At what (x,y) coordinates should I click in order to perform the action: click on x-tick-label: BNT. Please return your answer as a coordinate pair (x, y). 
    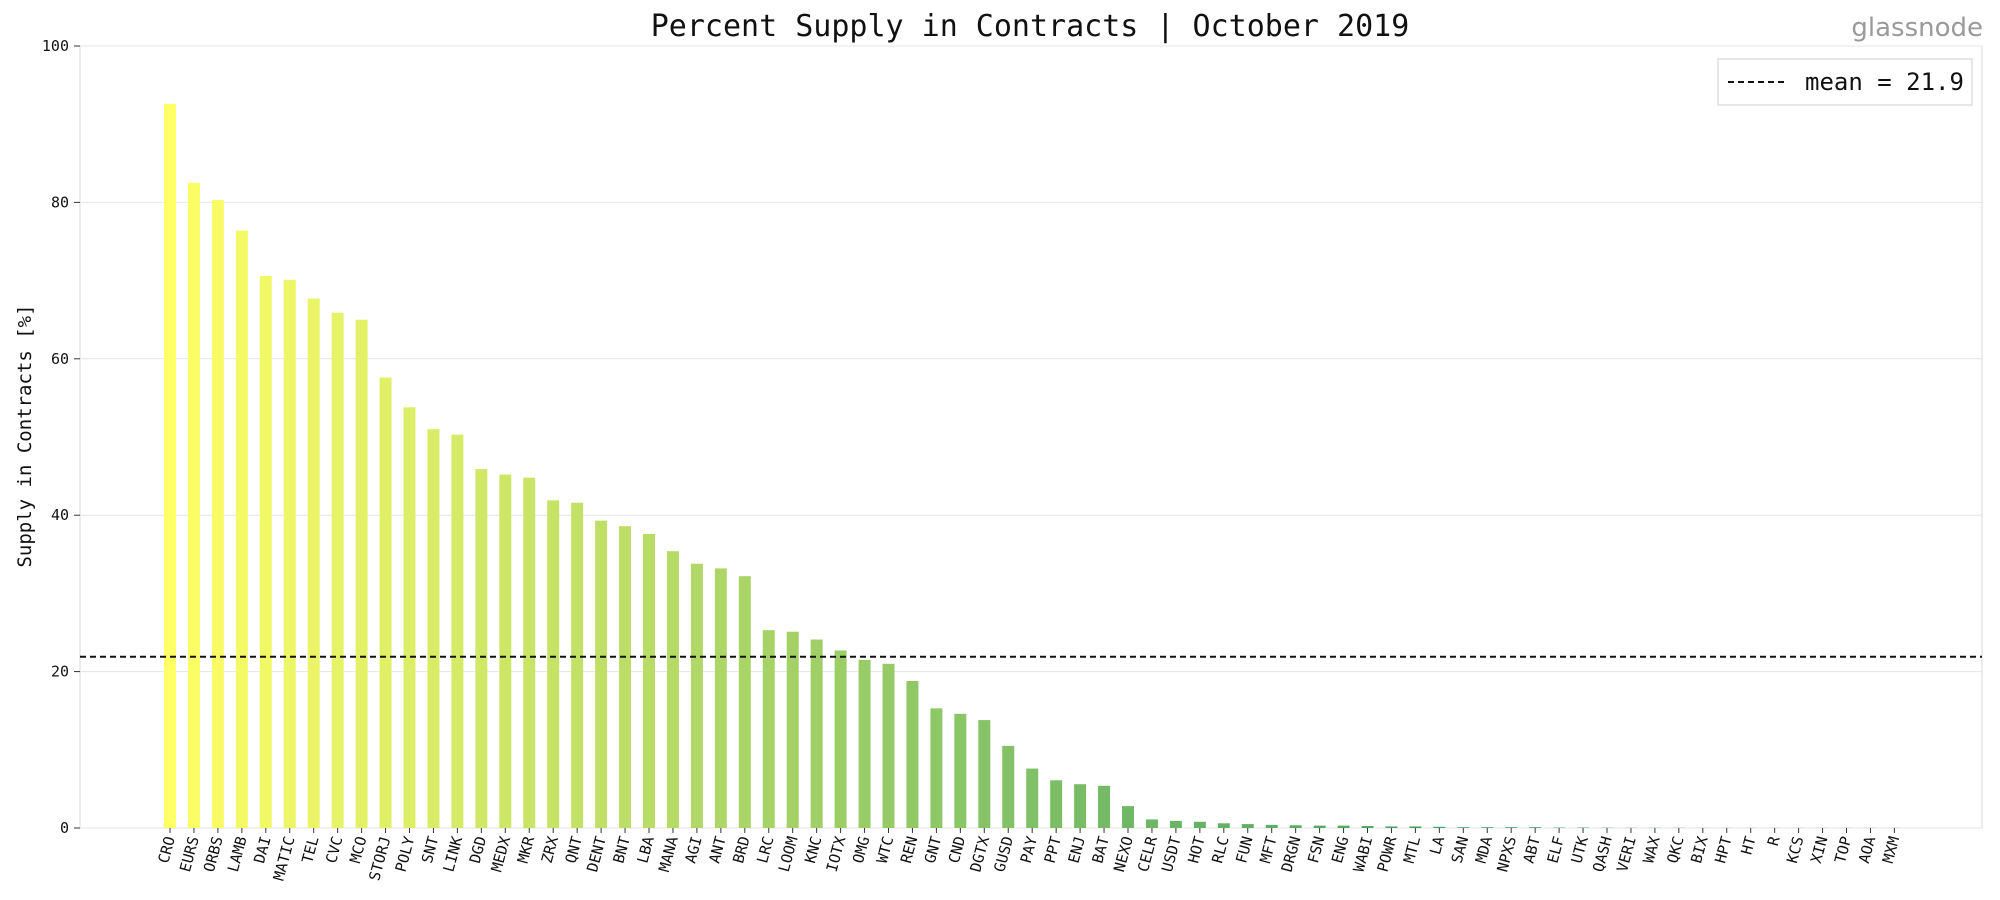
    Looking at the image, I should click on (622, 849).